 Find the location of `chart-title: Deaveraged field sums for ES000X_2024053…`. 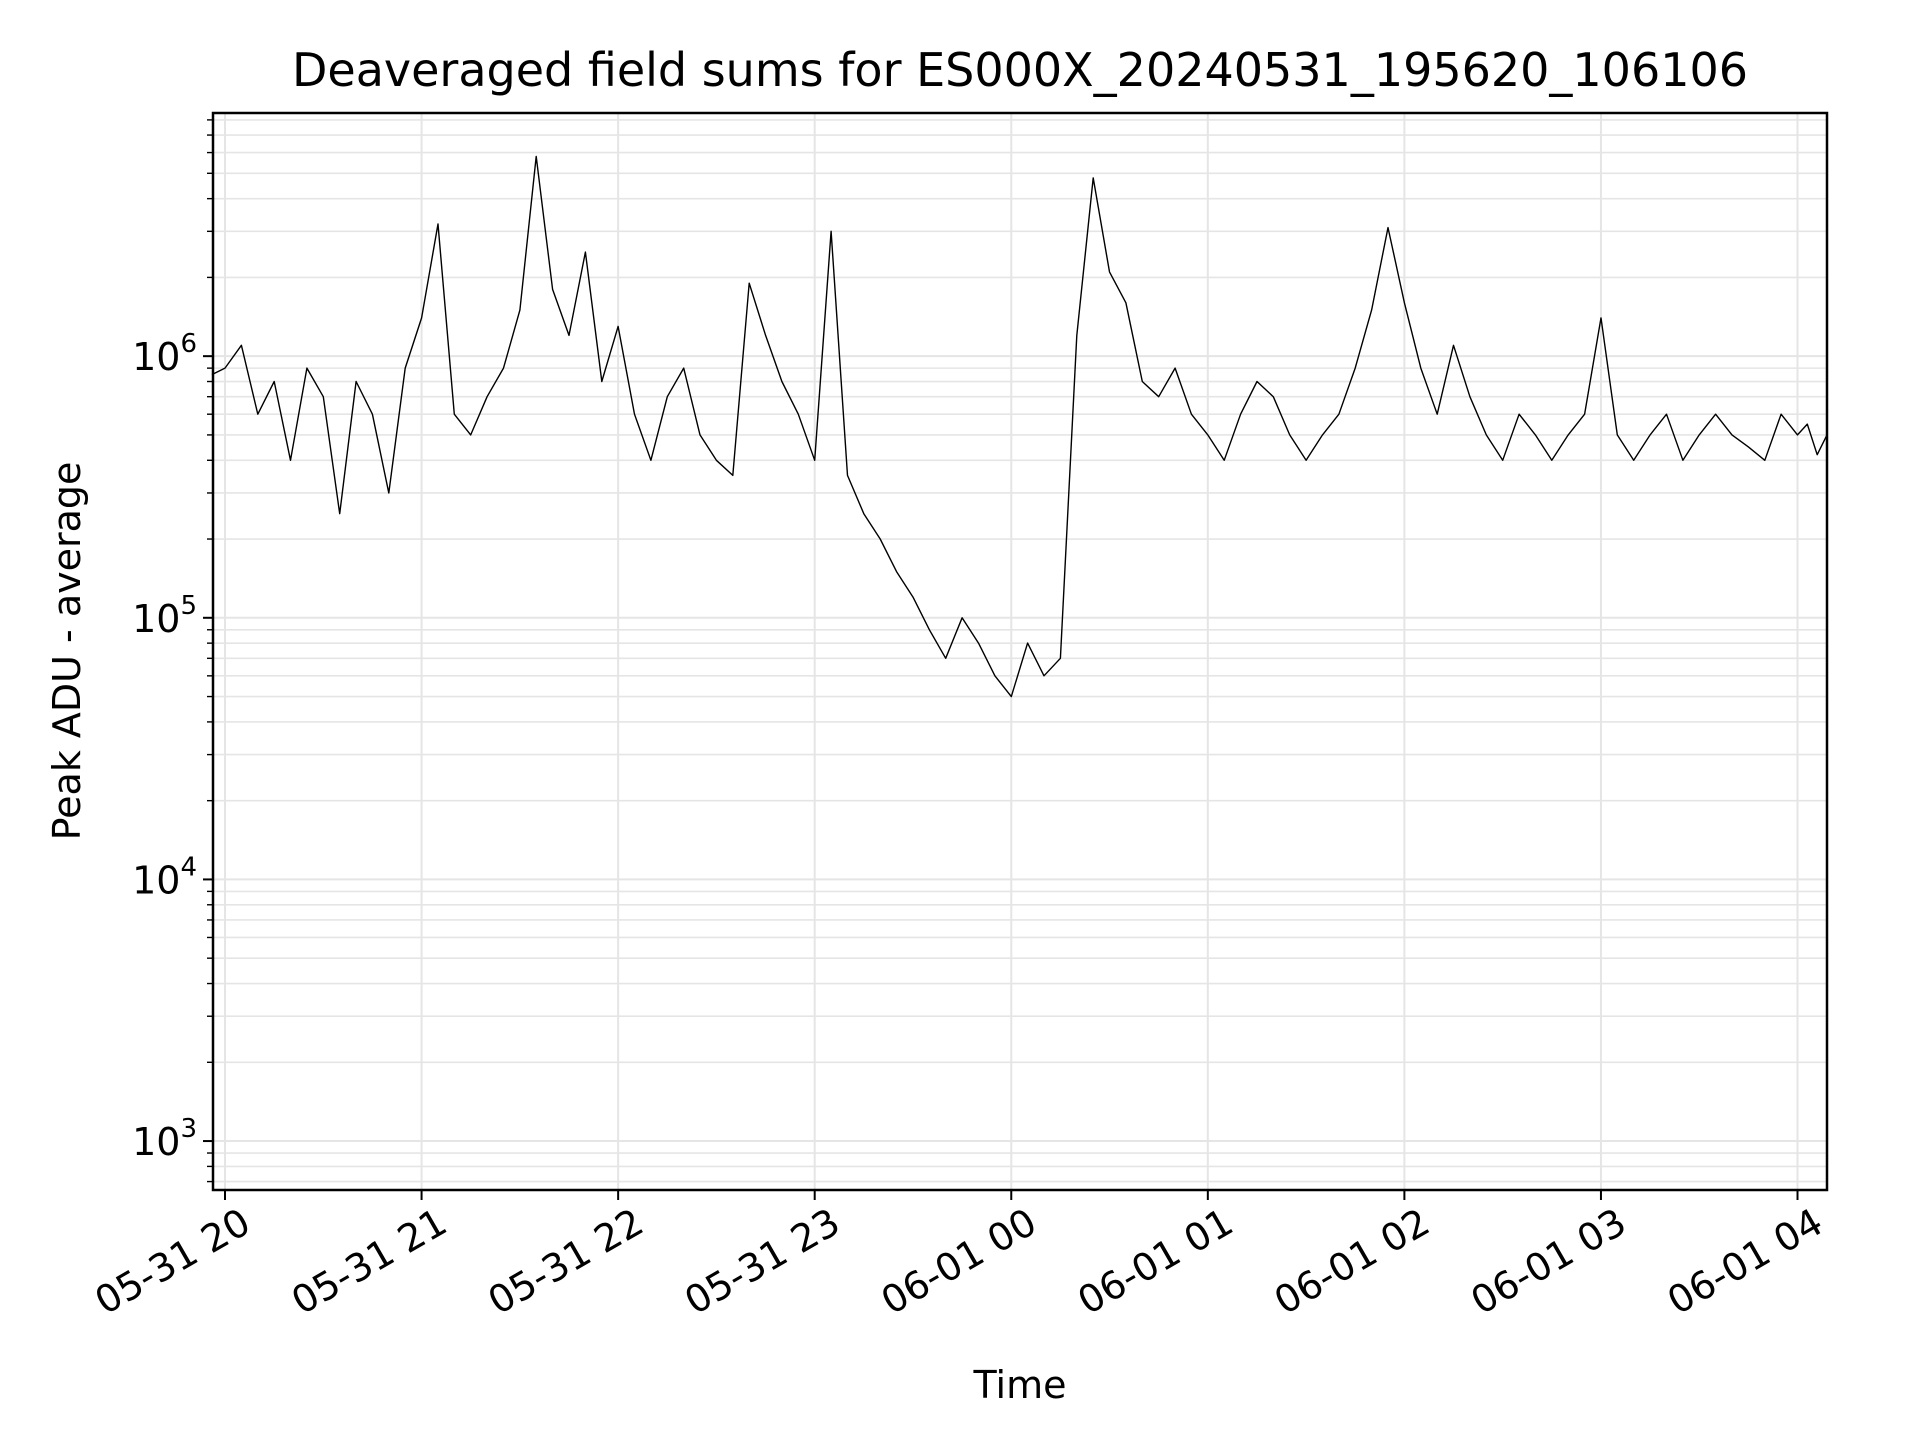

chart-title: Deaveraged field sums for ES000X_2024053… is located at coordinates (1020, 70).